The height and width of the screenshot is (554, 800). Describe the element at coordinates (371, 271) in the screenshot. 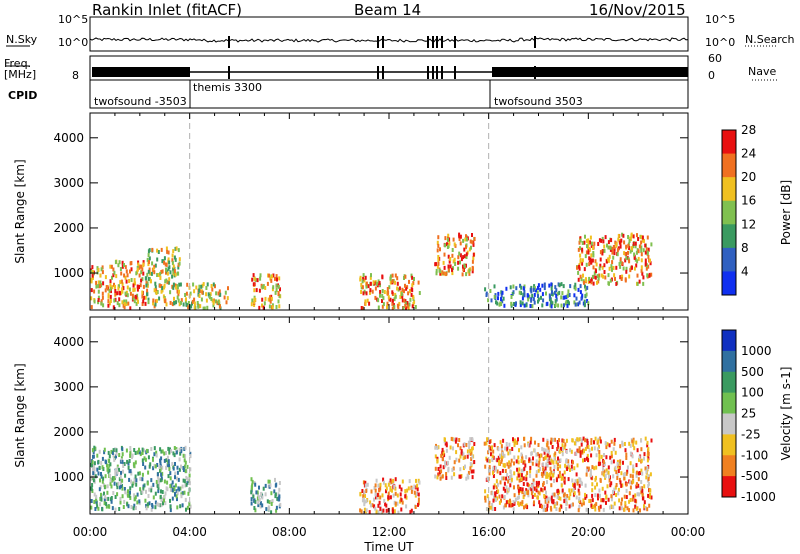

I see `power-scatter` at that location.